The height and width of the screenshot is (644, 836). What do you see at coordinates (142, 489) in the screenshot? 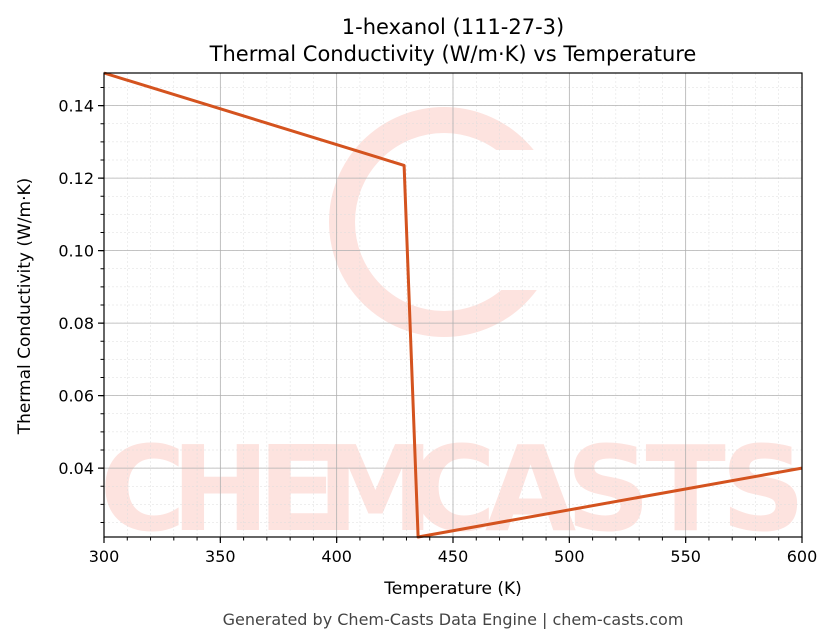
I see `watermark-letter: C` at bounding box center [142, 489].